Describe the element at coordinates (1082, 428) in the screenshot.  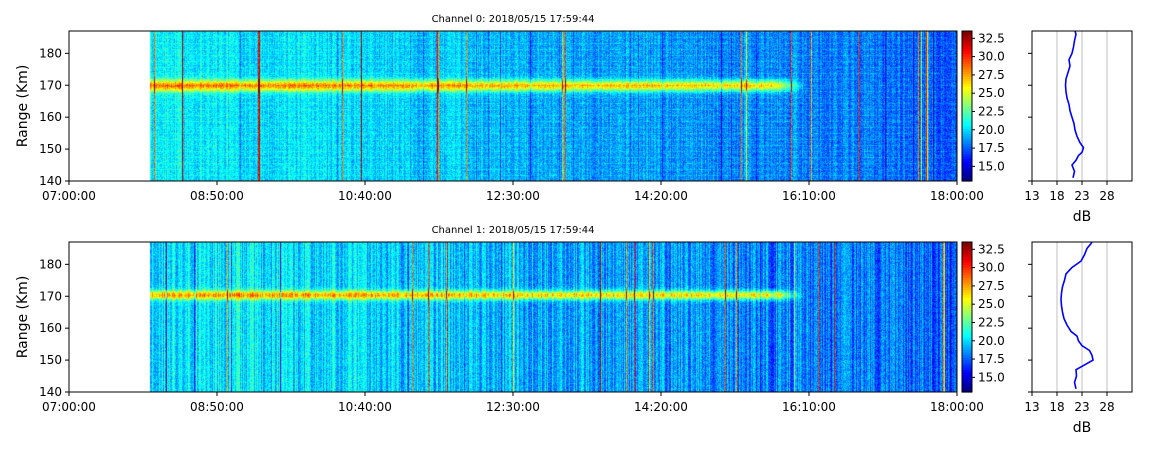
I see `ch1-profile-xlabel: dB` at that location.